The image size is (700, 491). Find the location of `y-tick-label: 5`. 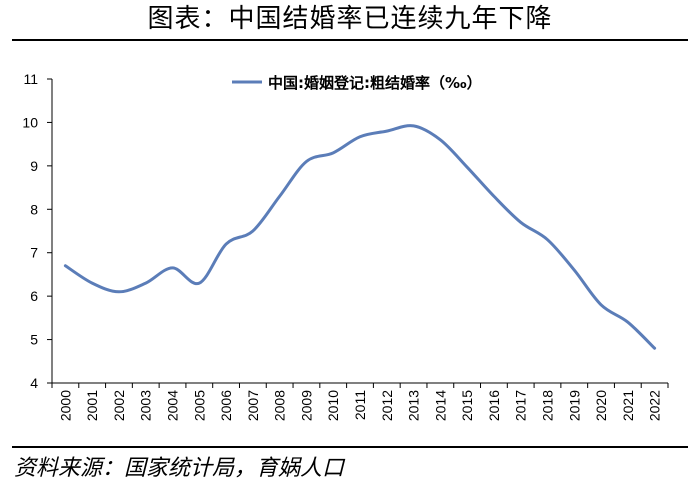

y-tick-label: 5 is located at coordinates (34, 340).